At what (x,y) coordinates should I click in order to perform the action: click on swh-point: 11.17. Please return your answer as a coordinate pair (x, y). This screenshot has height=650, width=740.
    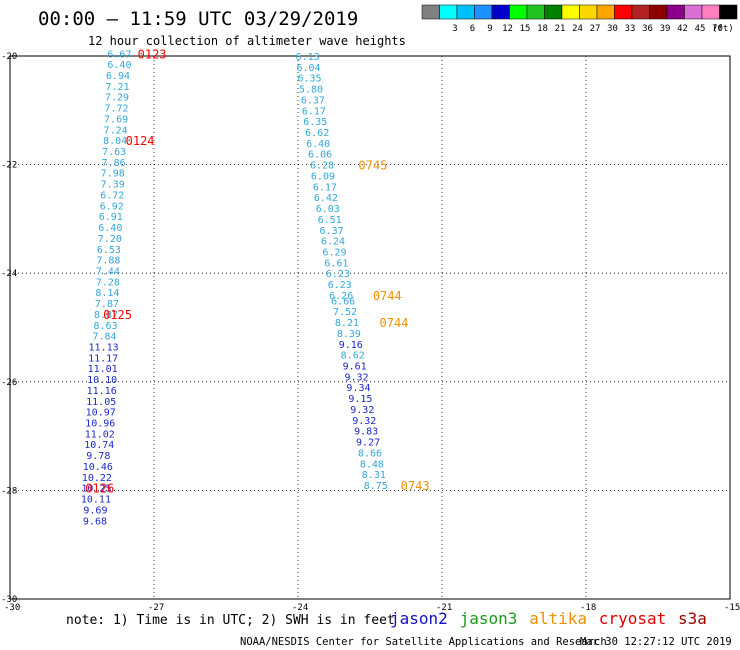
    Looking at the image, I should click on (103, 358).